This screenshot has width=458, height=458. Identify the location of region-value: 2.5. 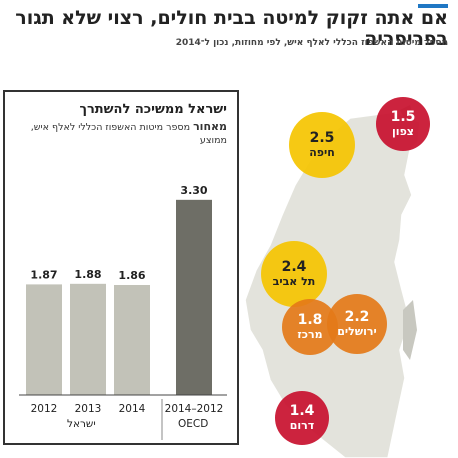
(322, 138).